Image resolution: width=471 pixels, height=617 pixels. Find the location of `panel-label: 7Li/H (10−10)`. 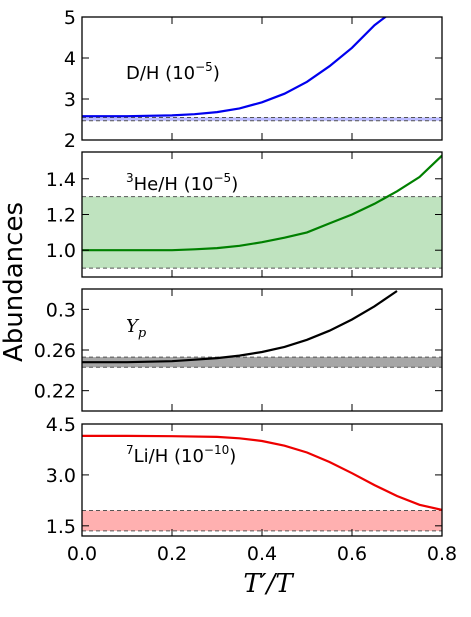

panel-label: 7Li/H (10−10) is located at coordinates (181, 455).